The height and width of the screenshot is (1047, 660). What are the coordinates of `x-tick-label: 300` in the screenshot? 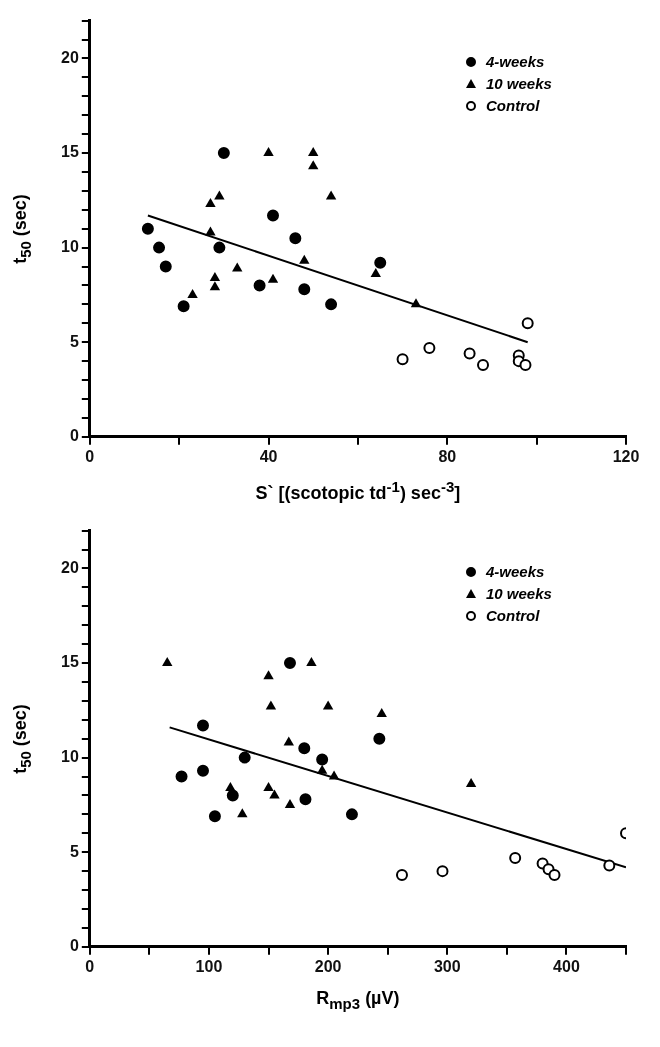 It's located at (447, 966).